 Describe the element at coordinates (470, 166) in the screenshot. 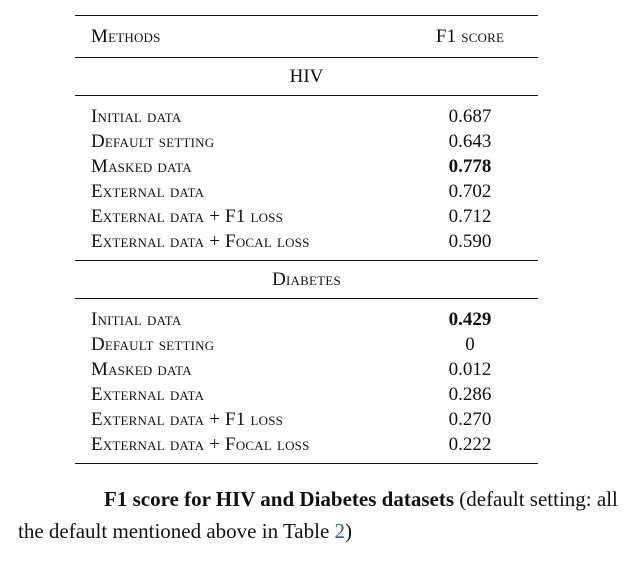

I see `score-cell: 0.778` at that location.